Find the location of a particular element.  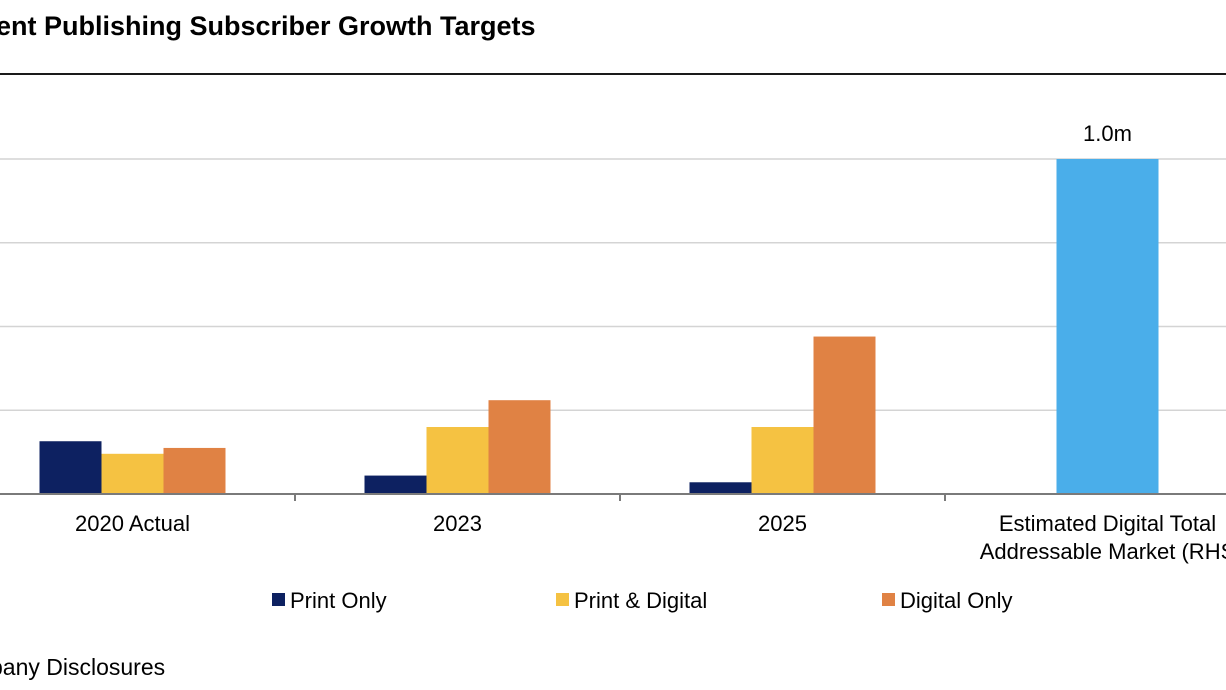

legend-label: Digital Only is located at coordinates (956, 600).